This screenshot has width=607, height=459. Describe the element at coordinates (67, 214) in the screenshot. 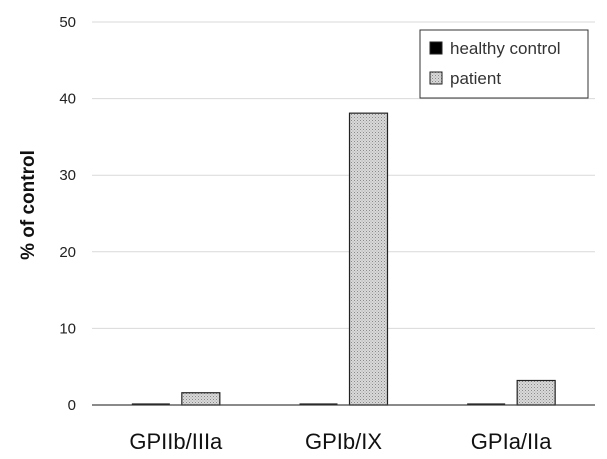

I see `y-axis-ticks: 0 10 20 30 40 50` at that location.